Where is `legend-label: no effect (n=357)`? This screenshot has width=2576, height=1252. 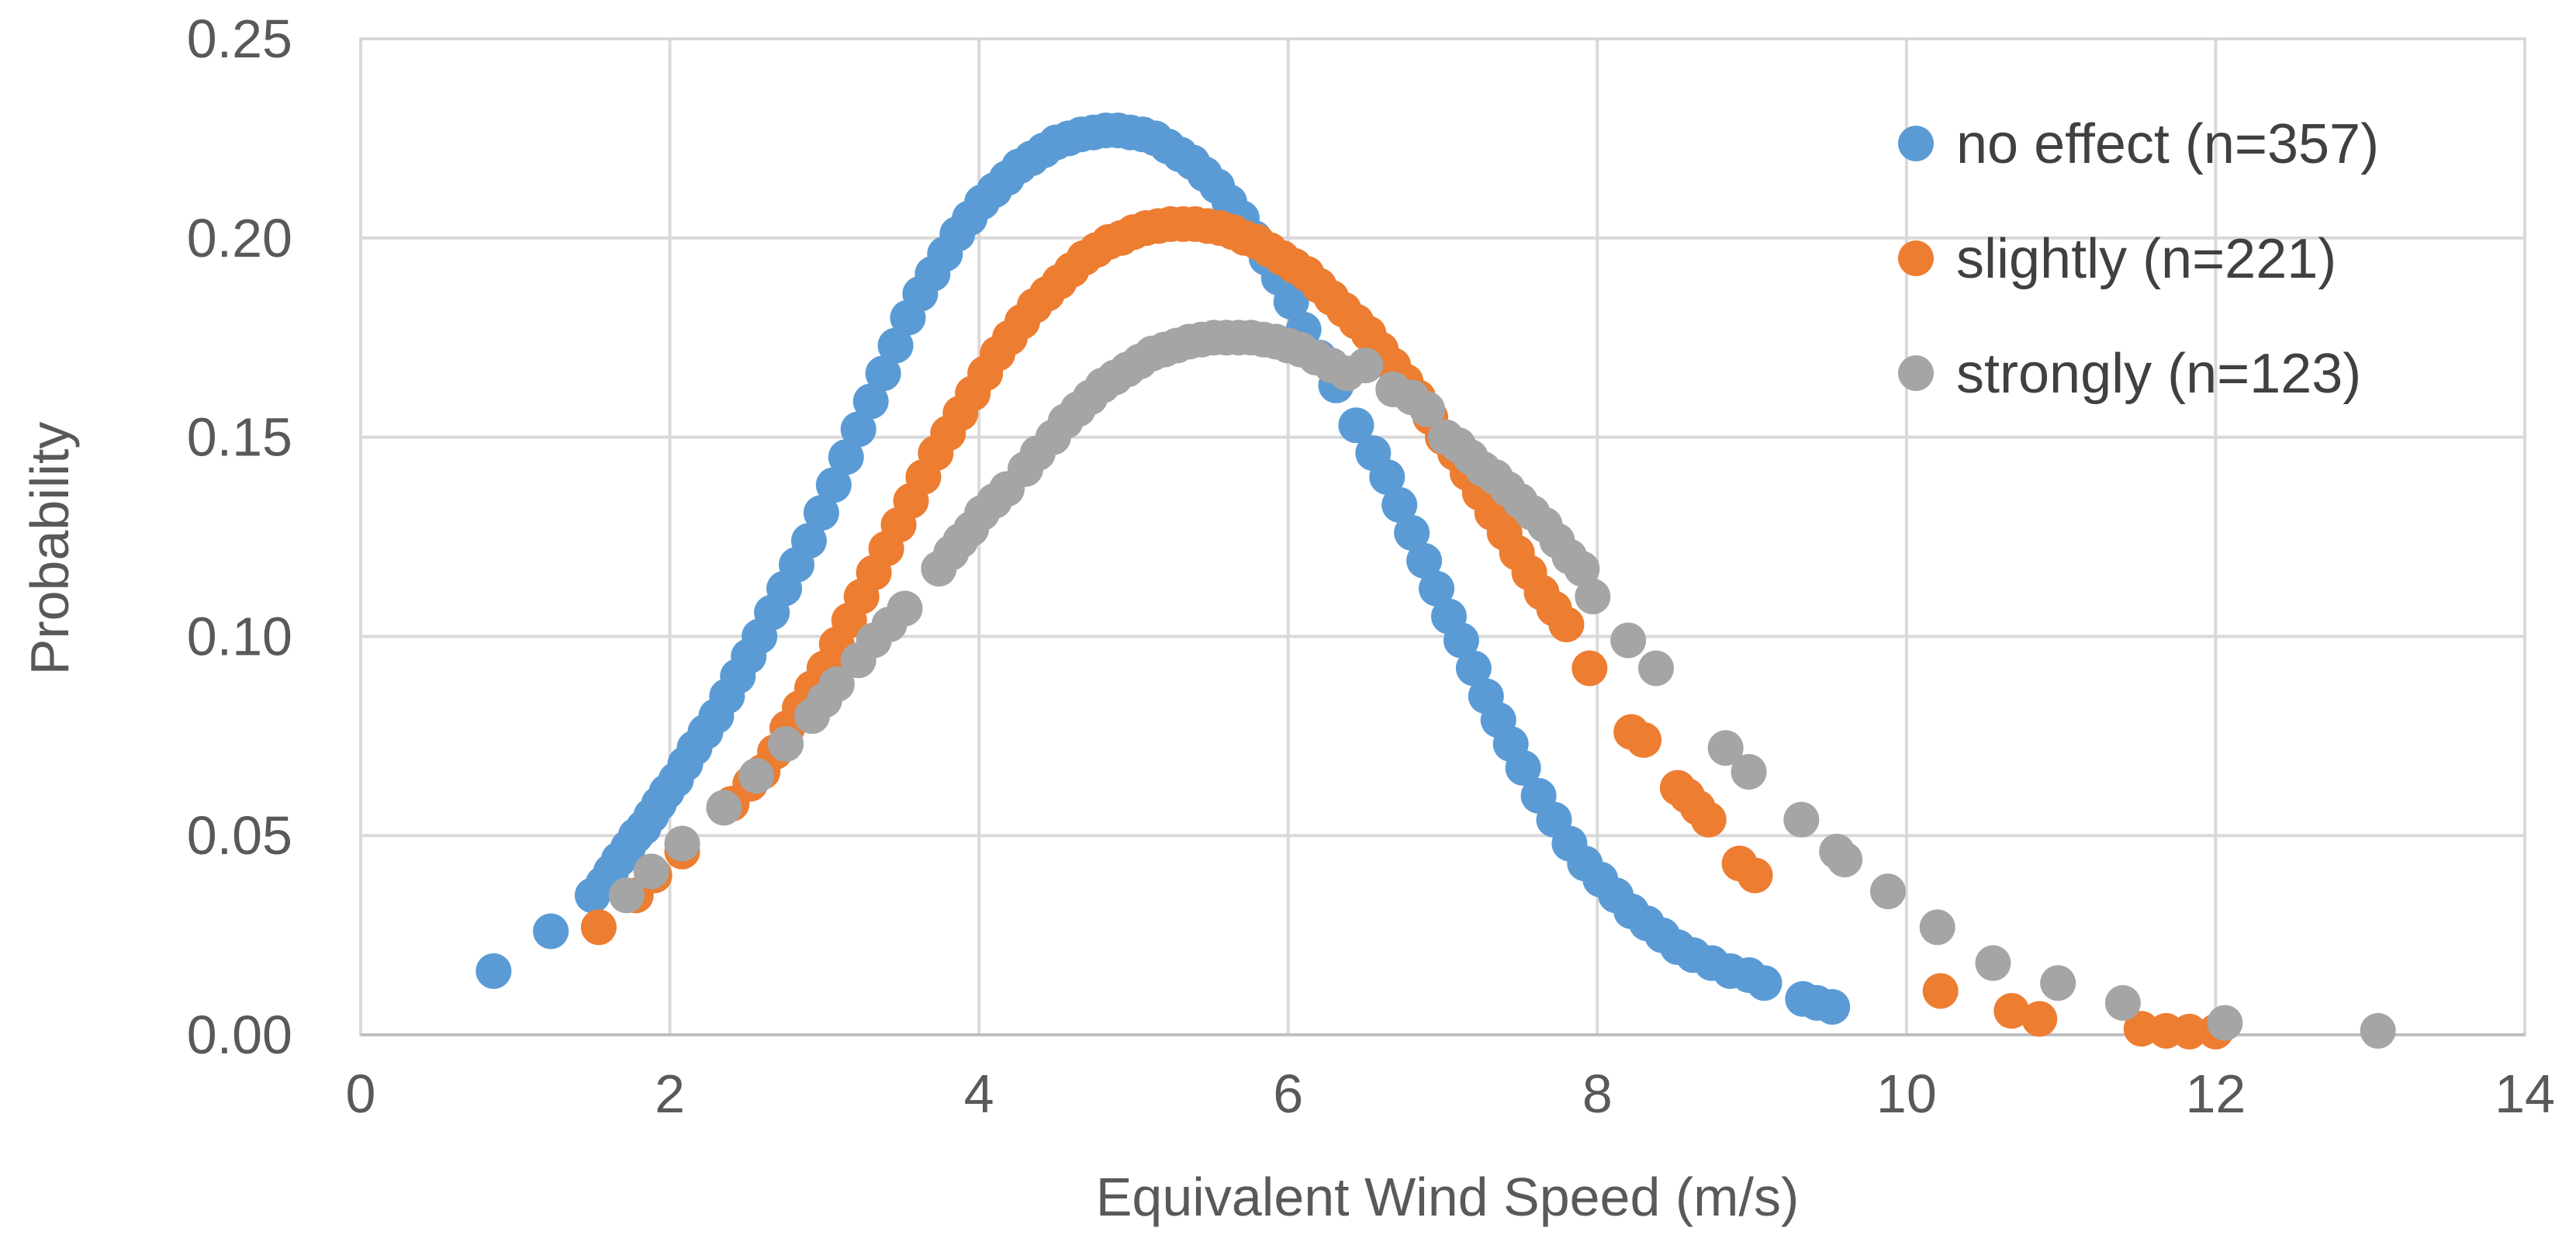 legend-label: no effect (n=357) is located at coordinates (2167, 144).